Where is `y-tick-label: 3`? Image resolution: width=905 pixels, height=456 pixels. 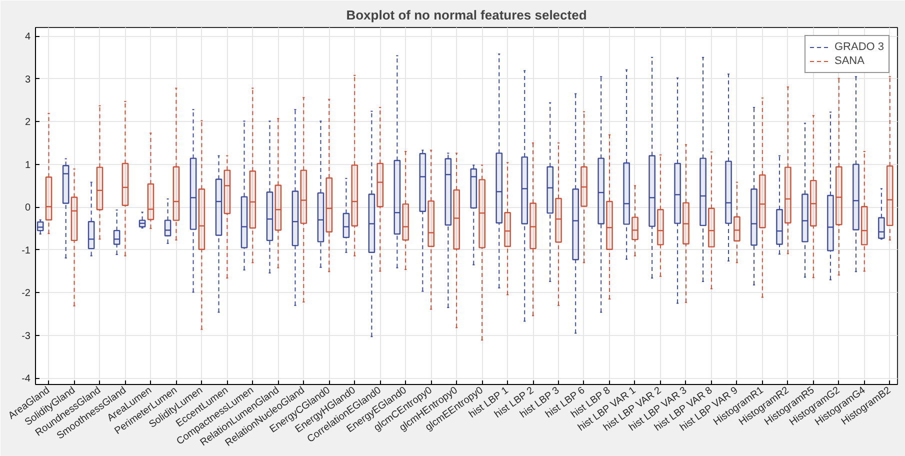
y-tick-label: 3 is located at coordinates (27, 80).